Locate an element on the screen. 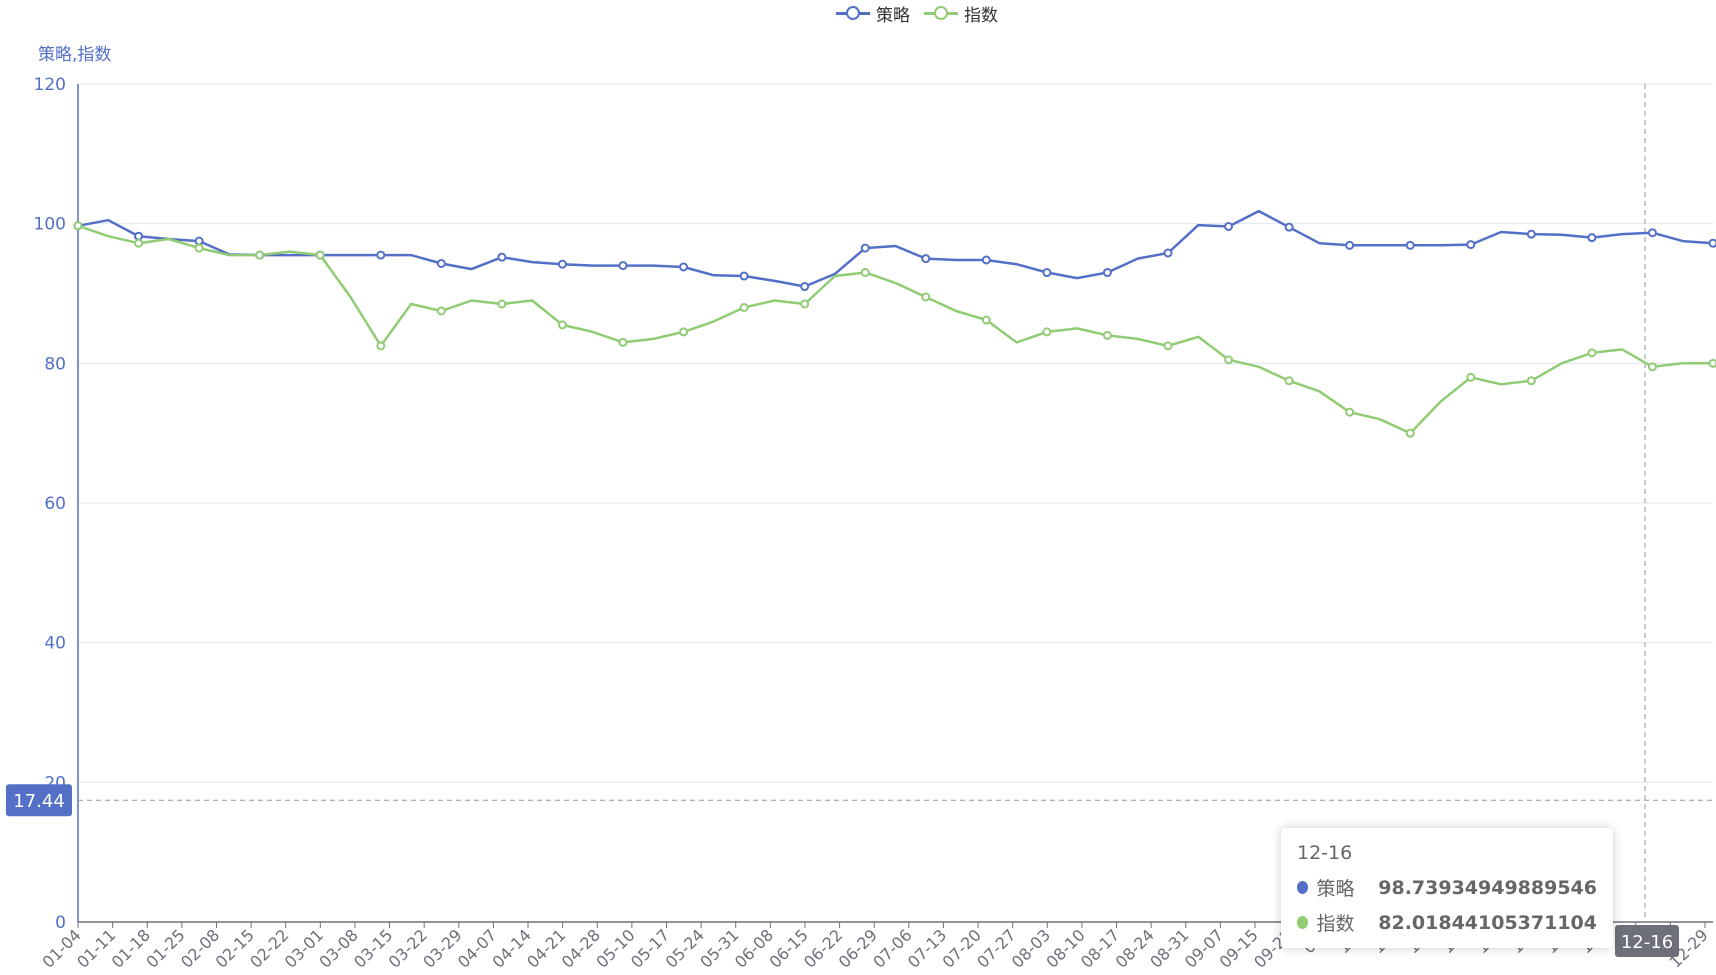  y-tick-label: 80 is located at coordinates (55, 364).